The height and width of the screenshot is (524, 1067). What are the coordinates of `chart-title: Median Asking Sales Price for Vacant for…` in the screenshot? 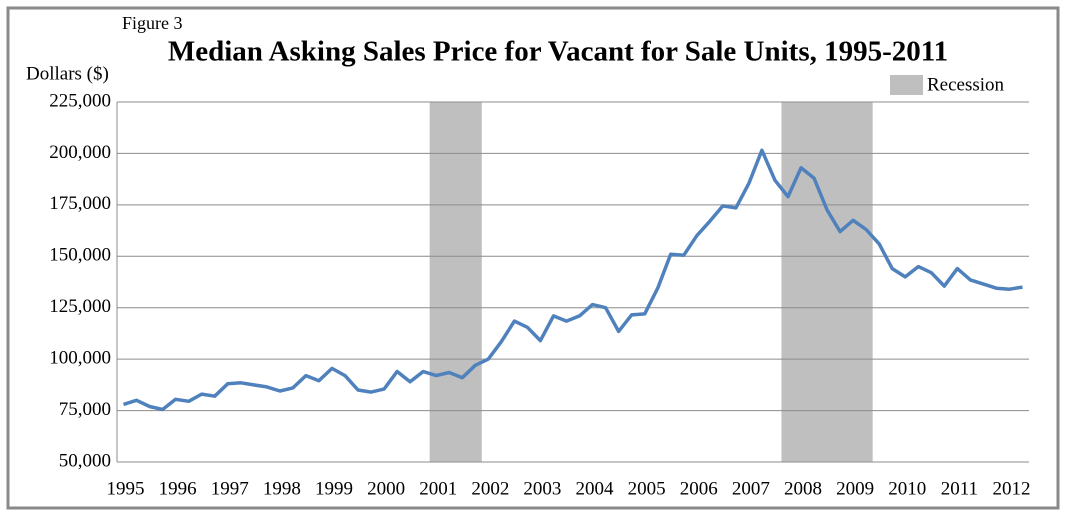 It's located at (558, 52).